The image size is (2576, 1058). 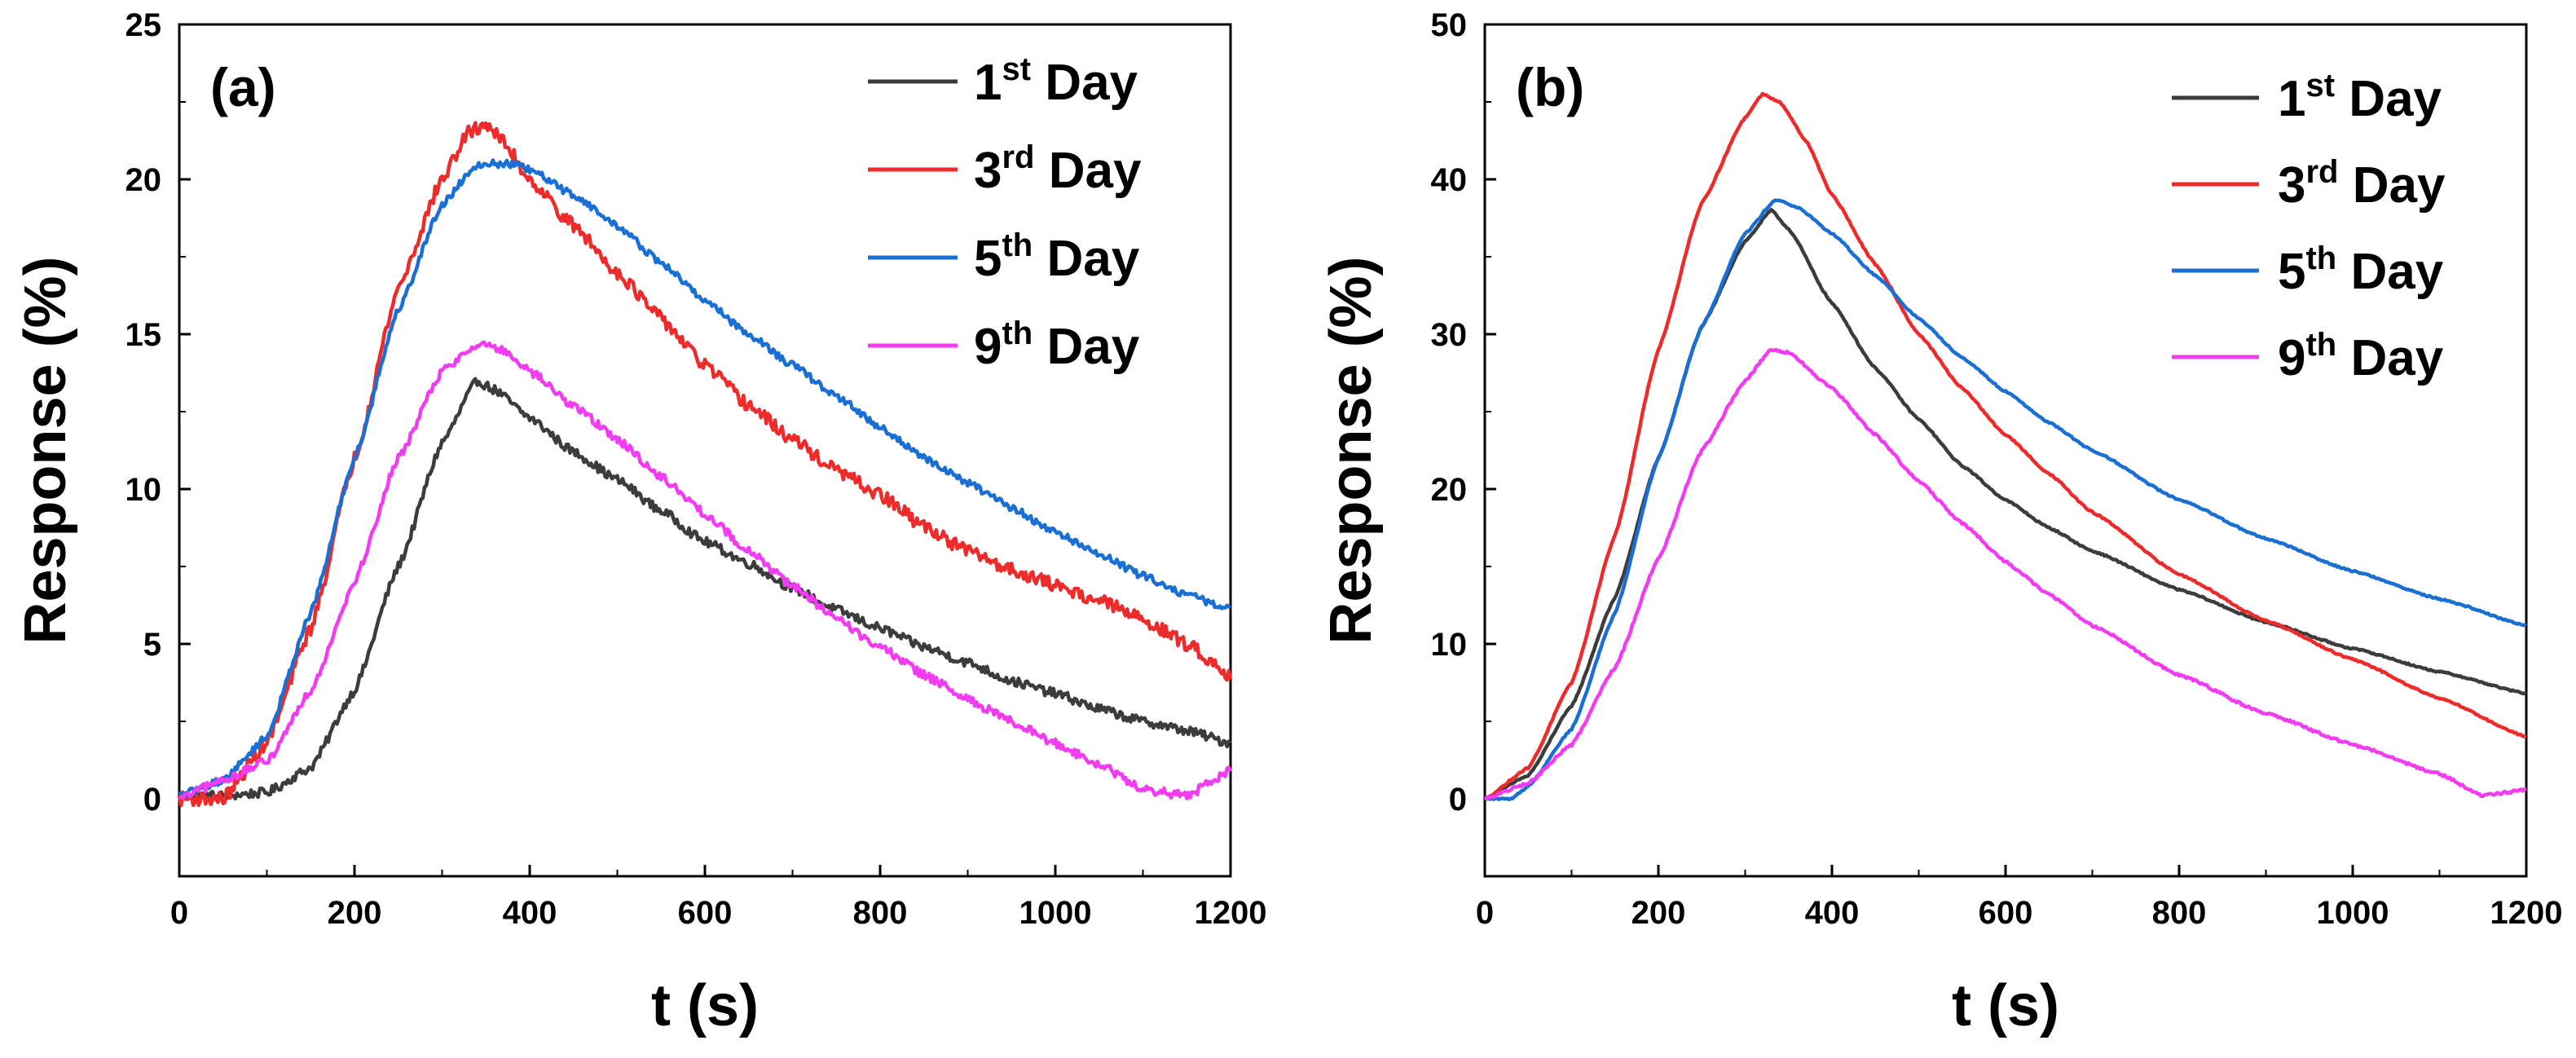 What do you see at coordinates (143, 335) in the screenshot?
I see `y-tick-label: 15` at bounding box center [143, 335].